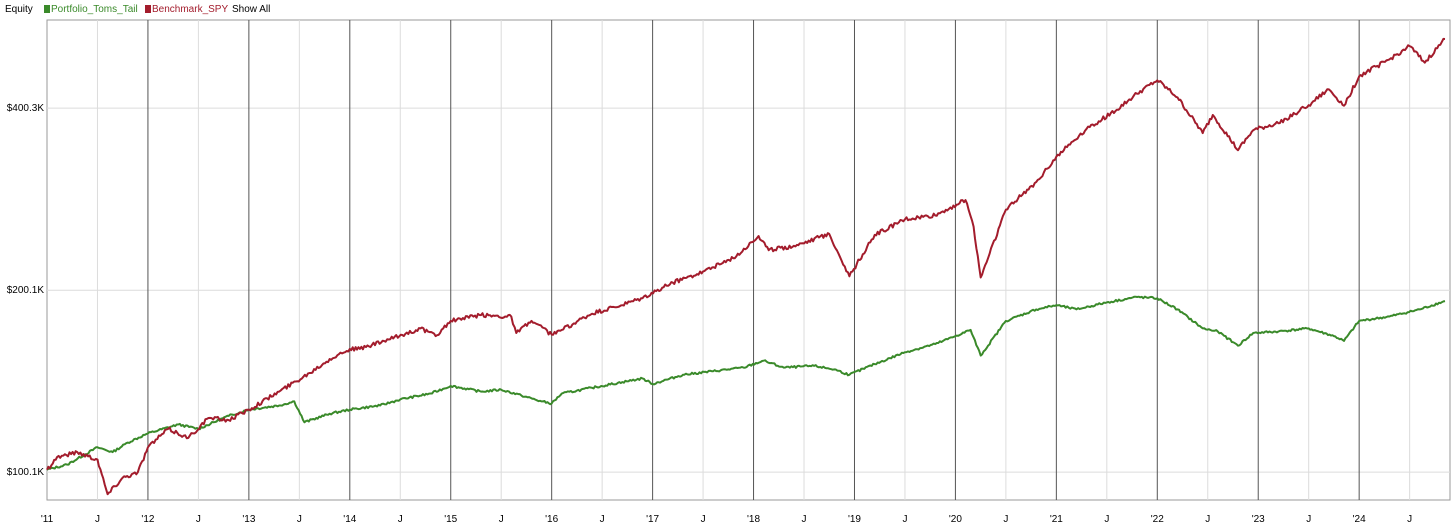 The width and height of the screenshot is (1456, 531). What do you see at coordinates (147, 519) in the screenshot?
I see `x-tick-label: '12` at bounding box center [147, 519].